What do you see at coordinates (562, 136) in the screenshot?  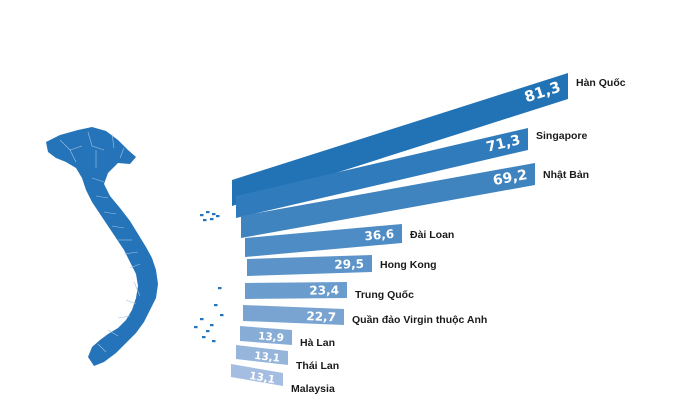 I see `category-label: Singapore` at bounding box center [562, 136].